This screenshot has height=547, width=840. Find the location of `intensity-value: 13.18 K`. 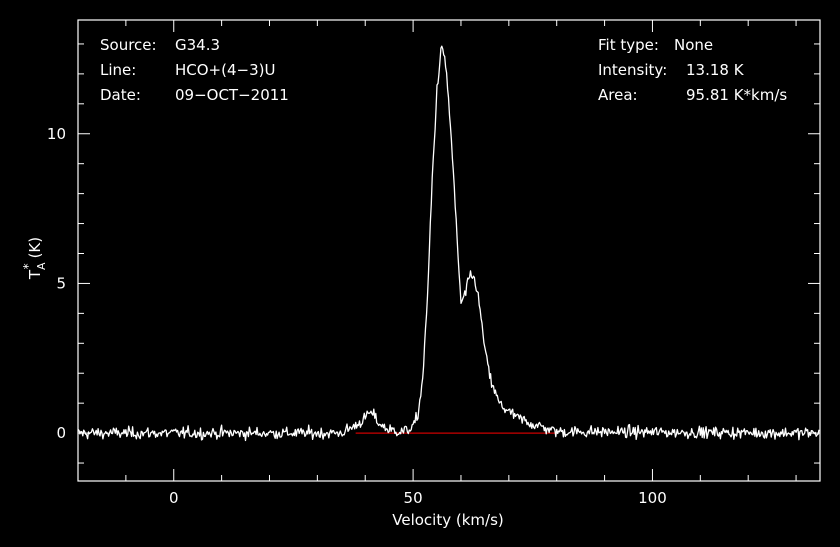

intensity-value: 13.18 K is located at coordinates (715, 70).